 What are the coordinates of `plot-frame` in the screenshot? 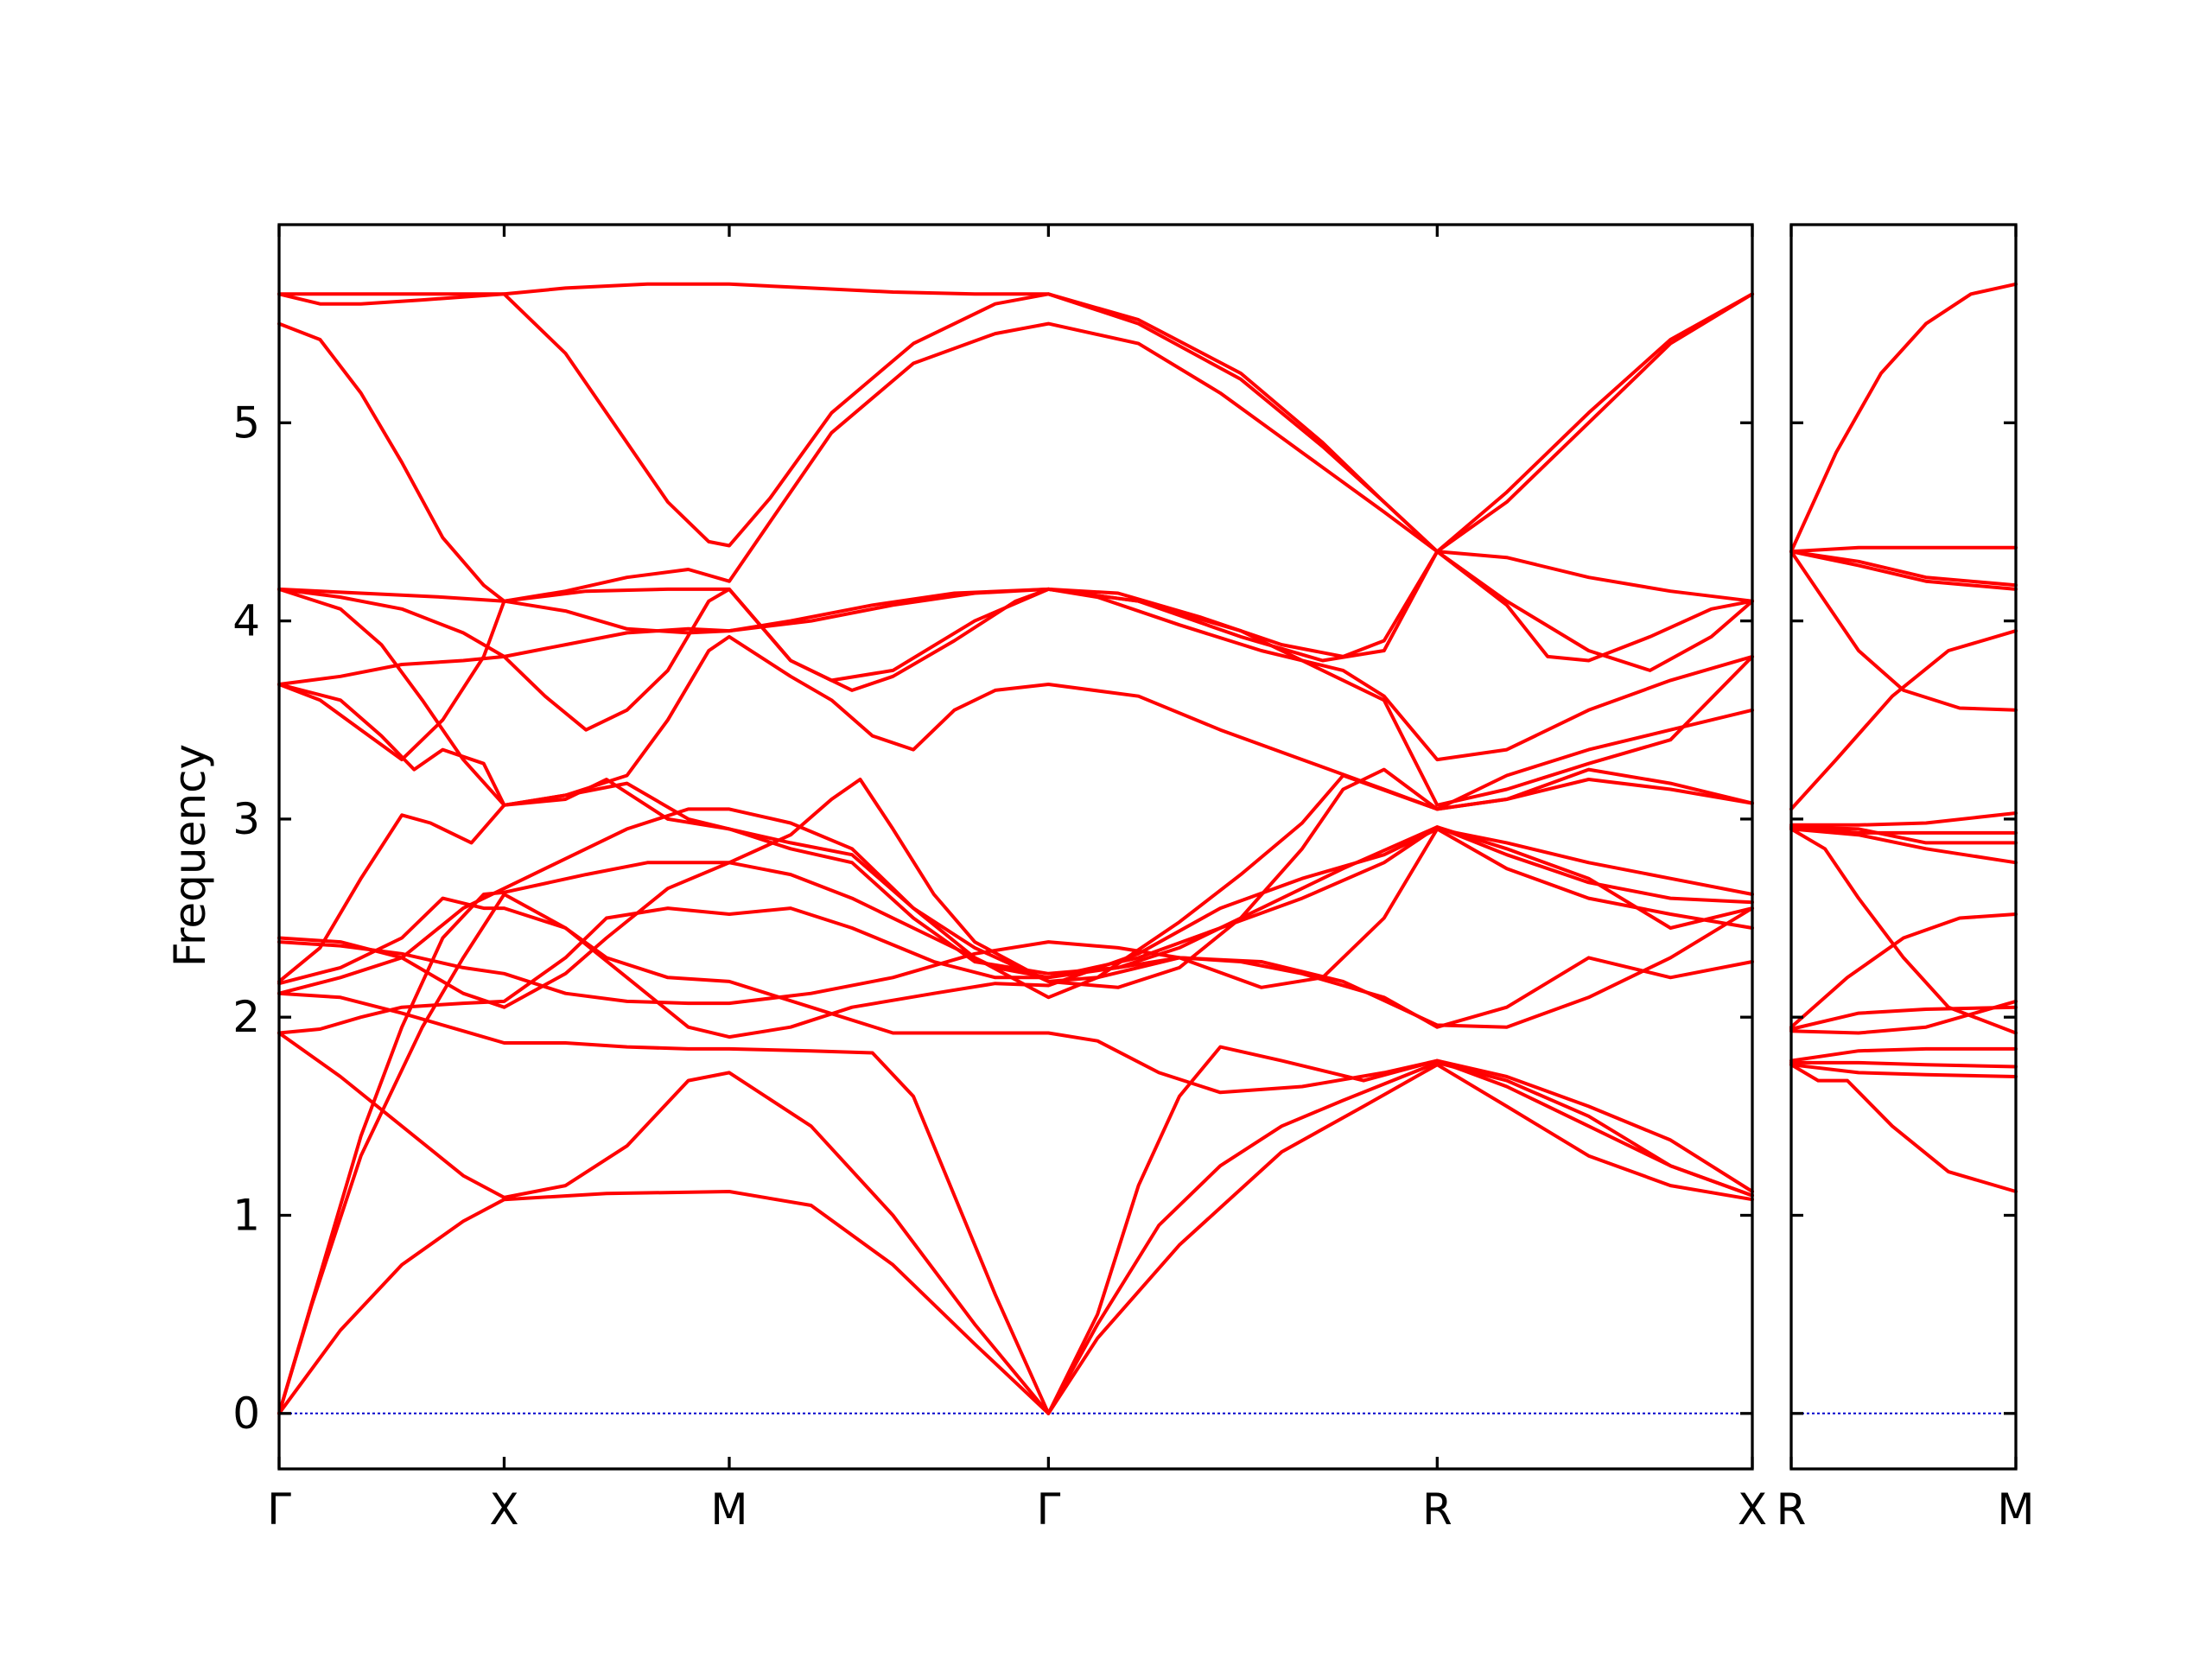 It's located at (1903, 847).